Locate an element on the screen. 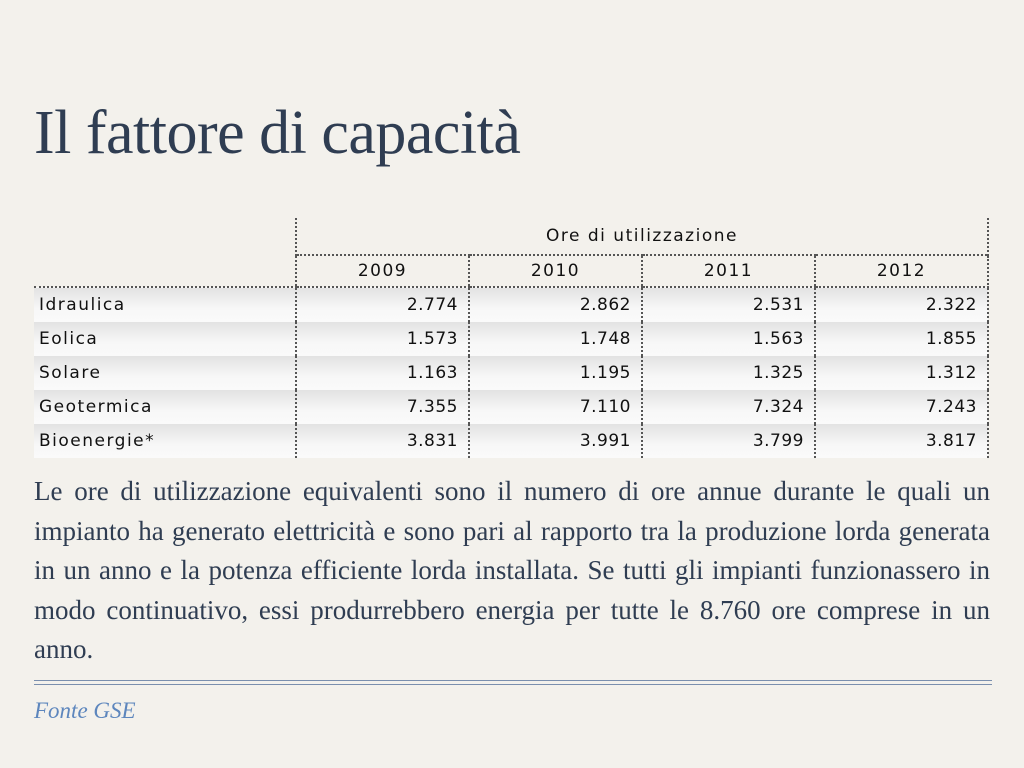  cell-value: 1.312 is located at coordinates (901, 373).